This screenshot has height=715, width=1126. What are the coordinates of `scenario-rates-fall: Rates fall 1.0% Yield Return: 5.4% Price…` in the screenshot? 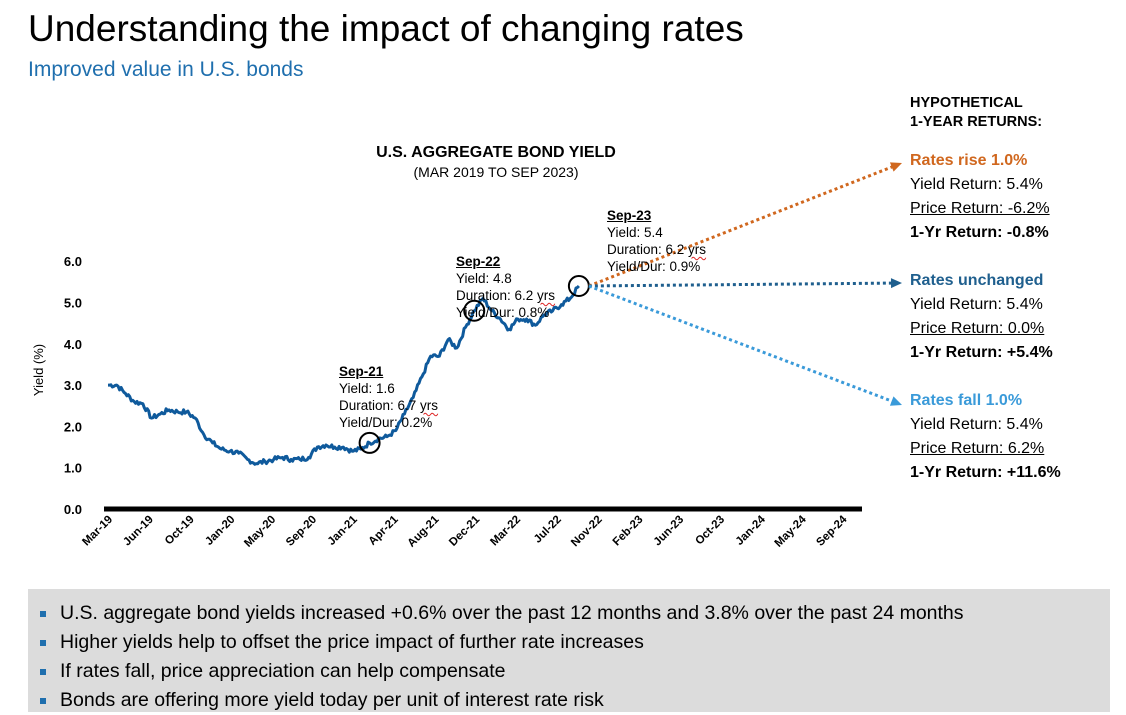 It's located at (985, 437).